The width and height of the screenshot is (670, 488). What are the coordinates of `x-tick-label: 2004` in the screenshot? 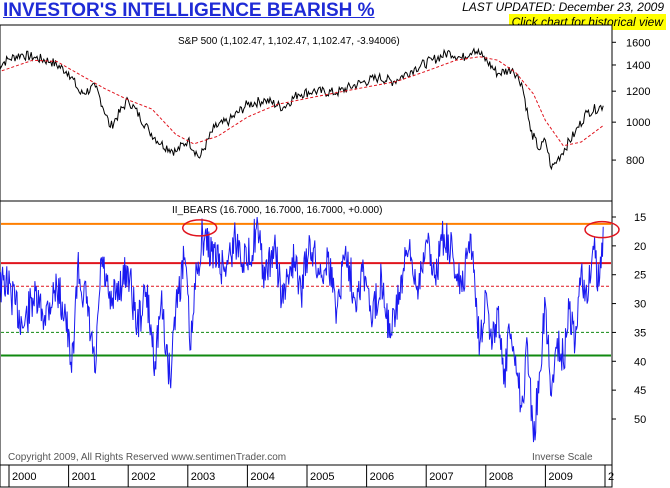 It's located at (262, 477).